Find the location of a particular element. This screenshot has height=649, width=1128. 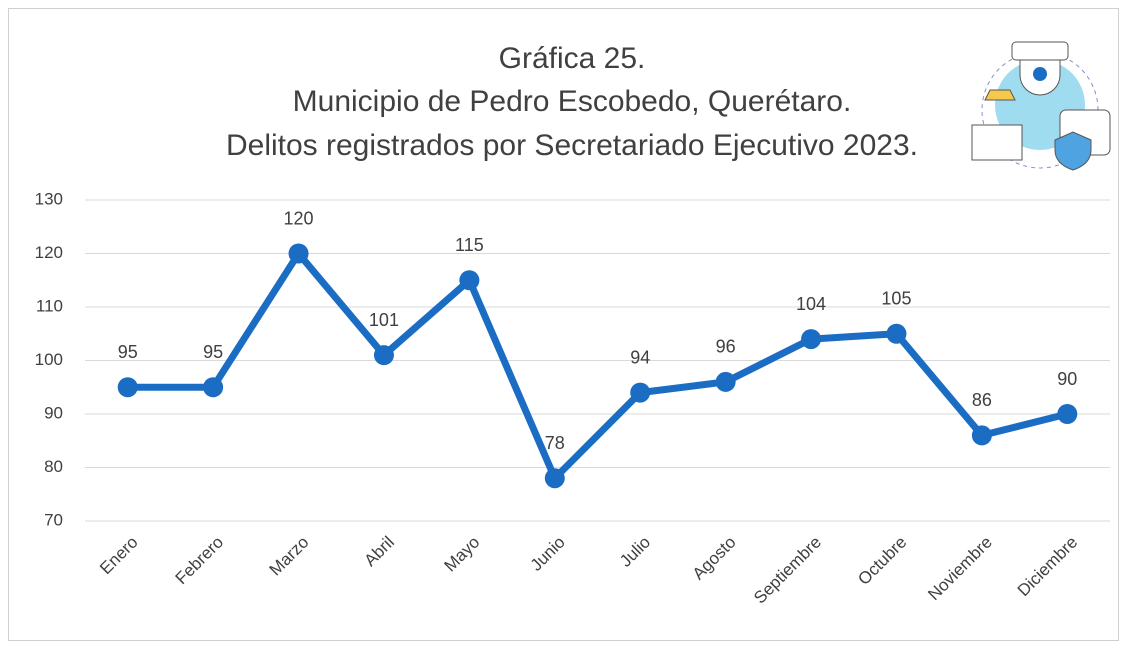

data-label: 90 is located at coordinates (1067, 379).